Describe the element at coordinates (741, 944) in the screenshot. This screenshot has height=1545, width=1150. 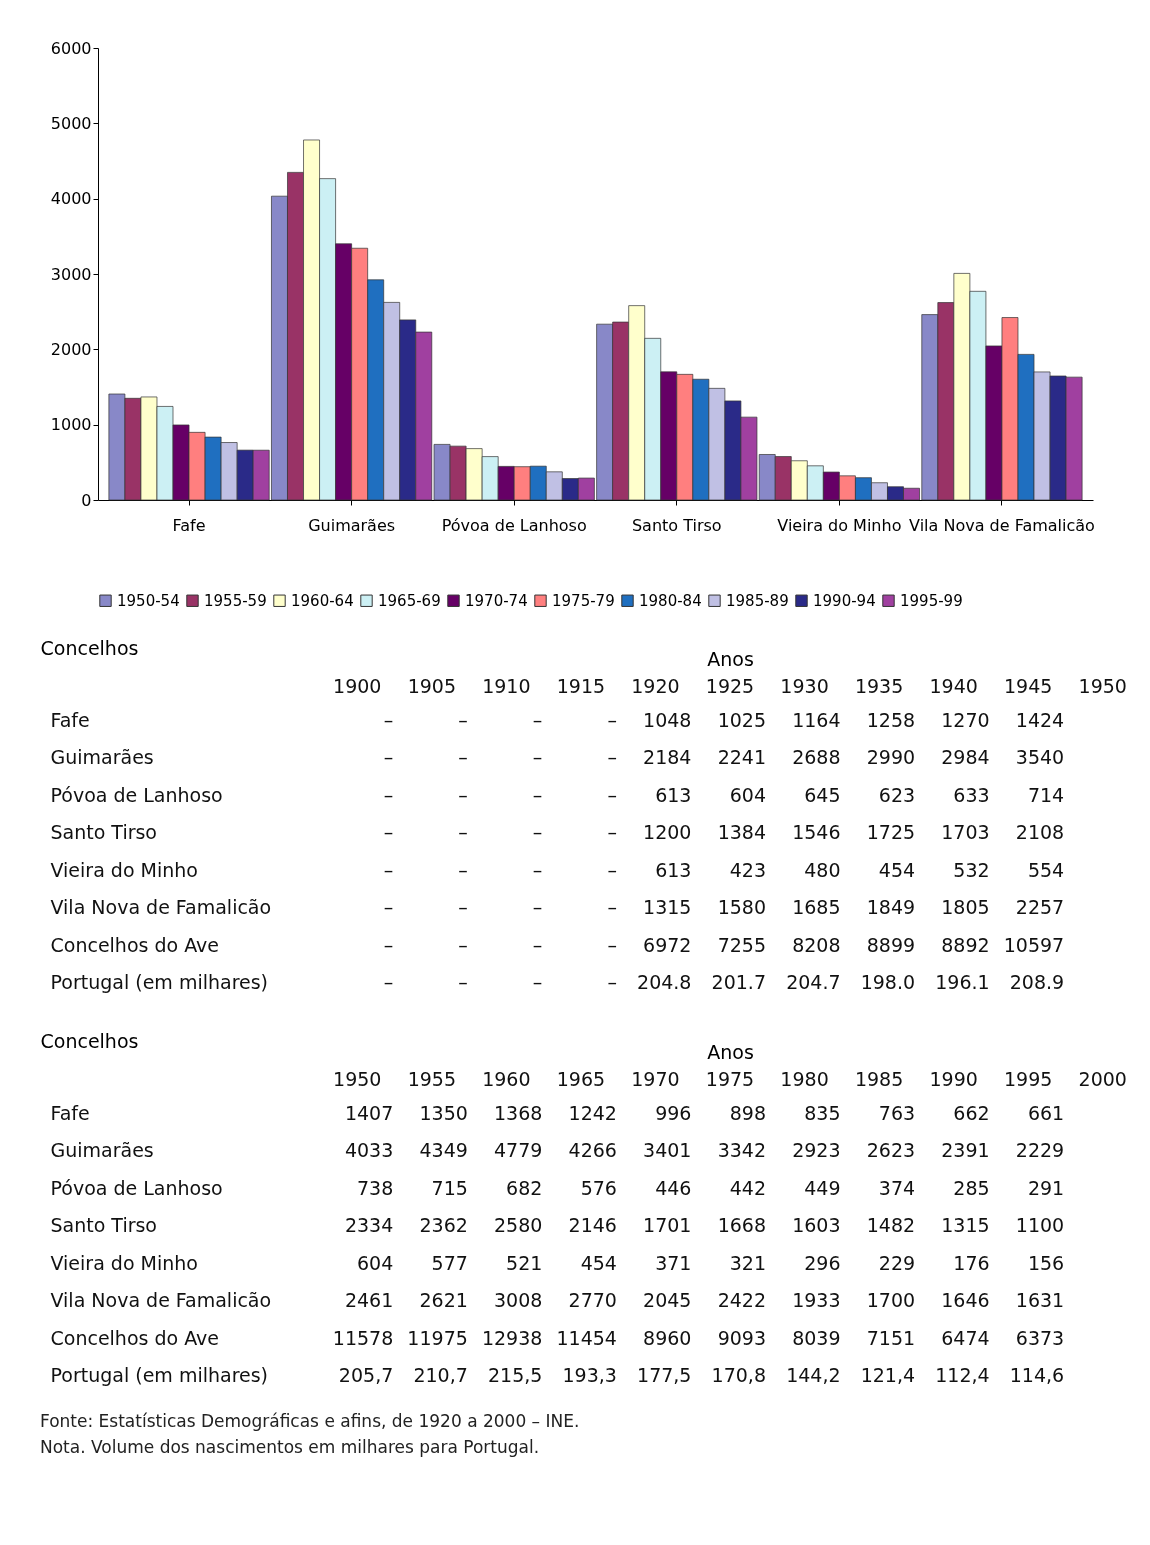
I see `data-label: 7255` at that location.